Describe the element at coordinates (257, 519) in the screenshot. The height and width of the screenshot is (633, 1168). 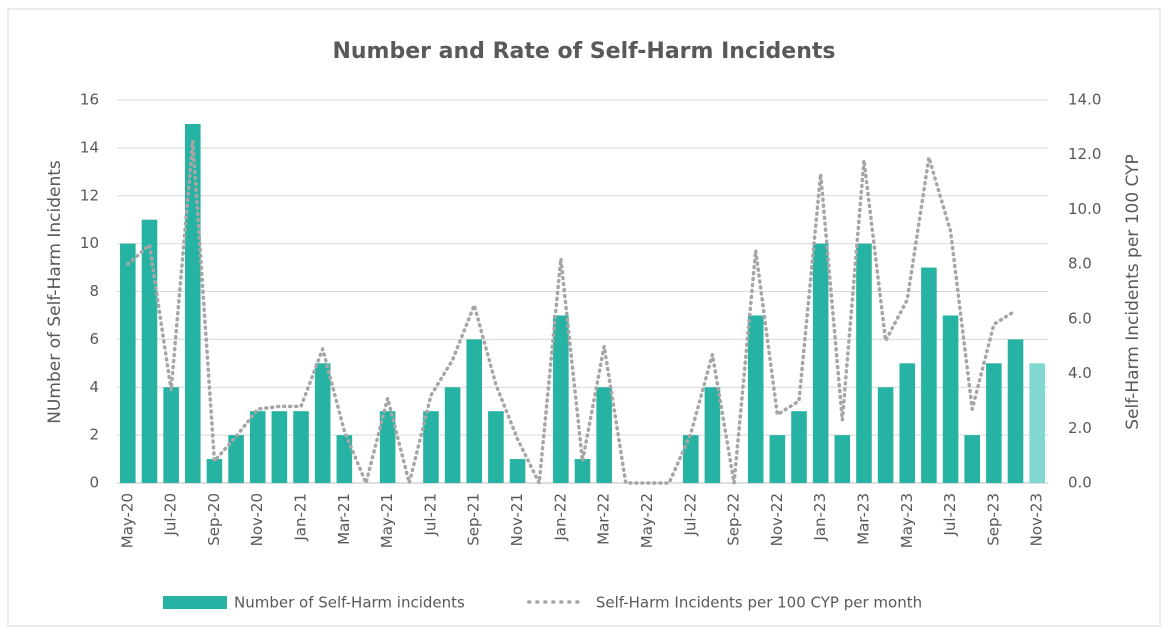
I see `x-tick-label: Nov-20` at that location.